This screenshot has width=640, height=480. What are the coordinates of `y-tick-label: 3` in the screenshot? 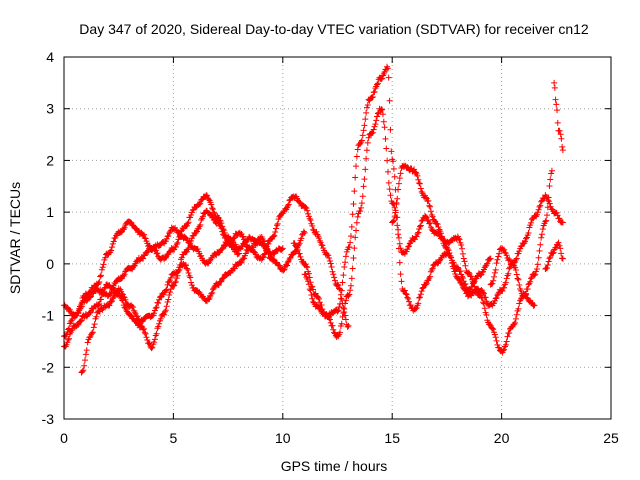 It's located at (50, 109).